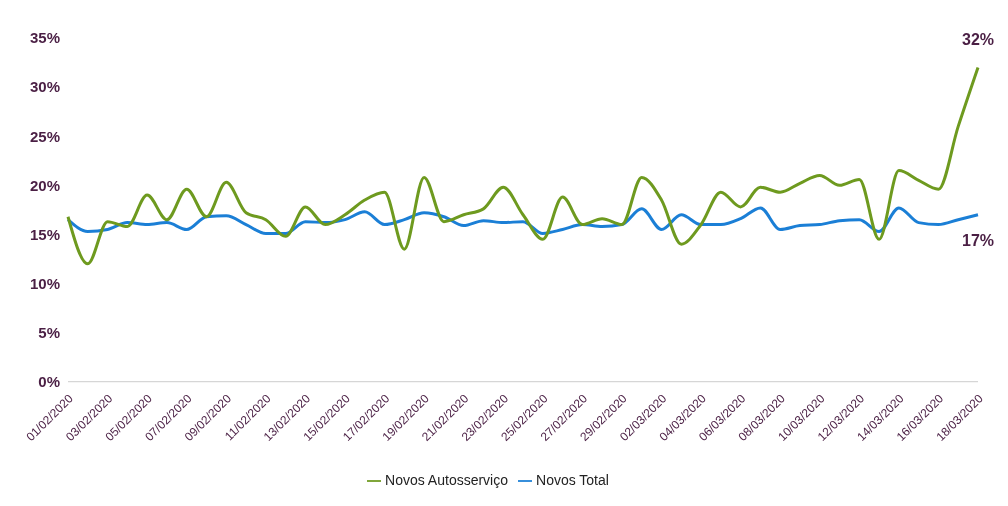 This screenshot has width=1008, height=506. What do you see at coordinates (44, 87) in the screenshot?
I see `y-tick-label: 30%` at bounding box center [44, 87].